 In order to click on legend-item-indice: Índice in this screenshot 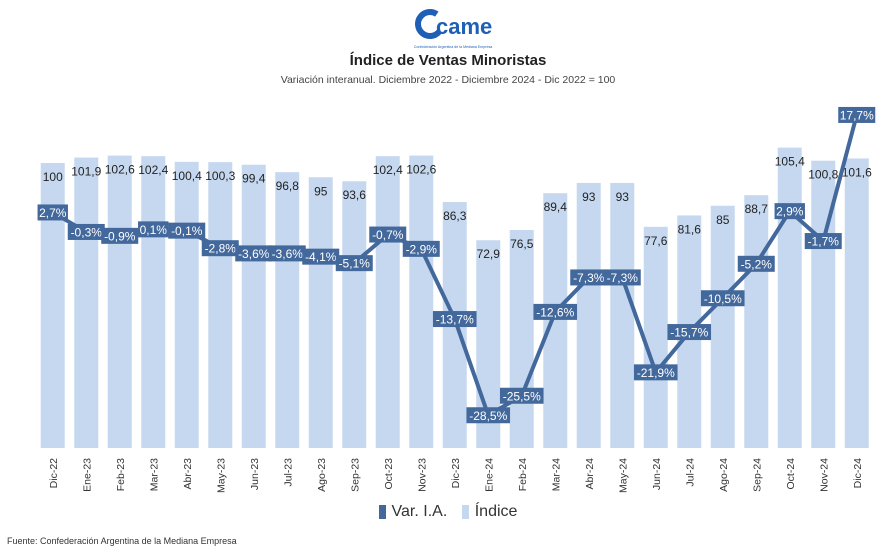, I will do `click(489, 512)`.